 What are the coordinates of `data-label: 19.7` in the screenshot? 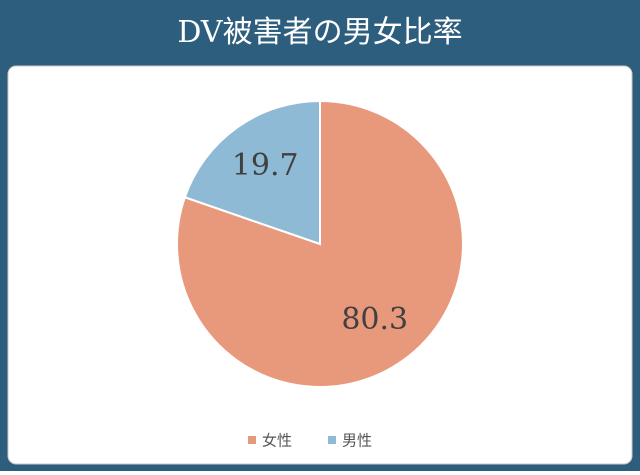 It's located at (265, 165).